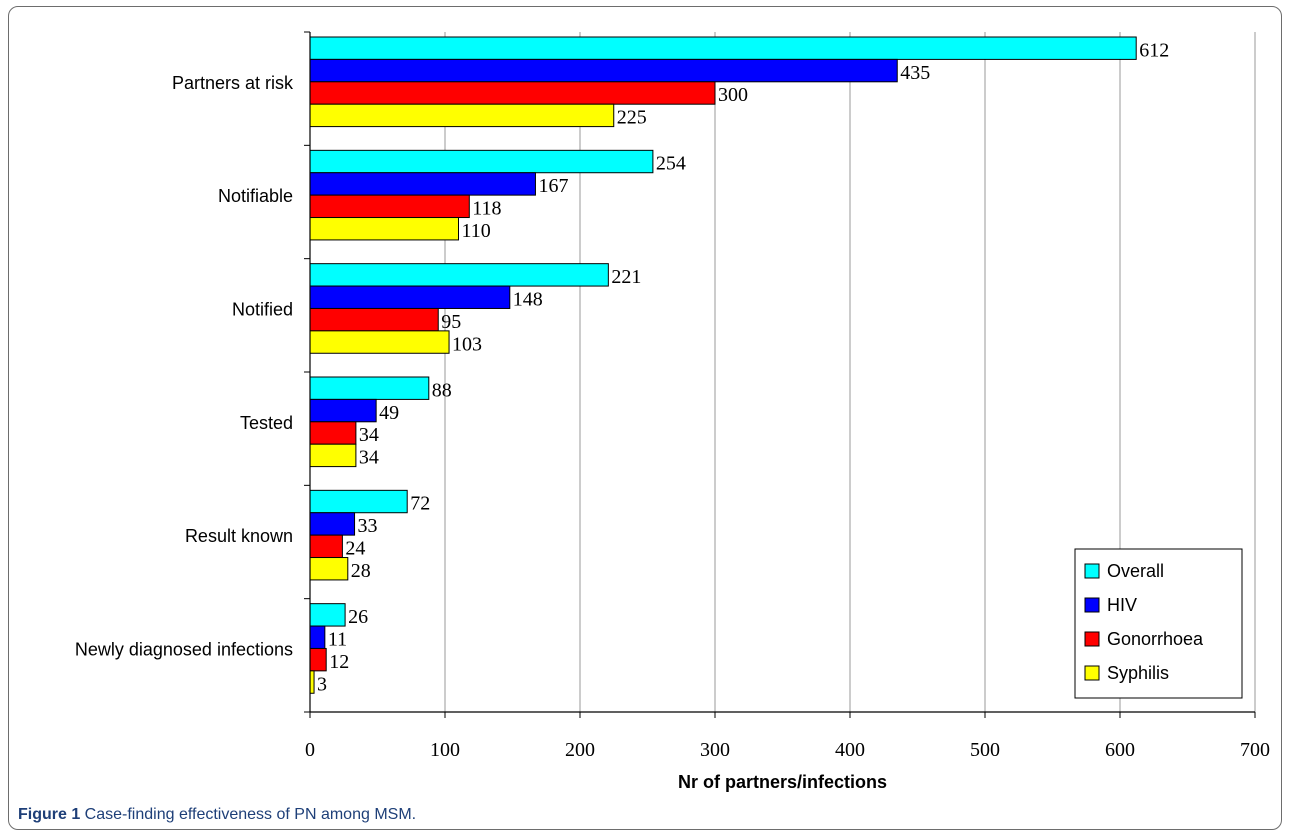 The image size is (1290, 837). Describe the element at coordinates (255, 196) in the screenshot. I see `category-label: Notifiable` at that location.